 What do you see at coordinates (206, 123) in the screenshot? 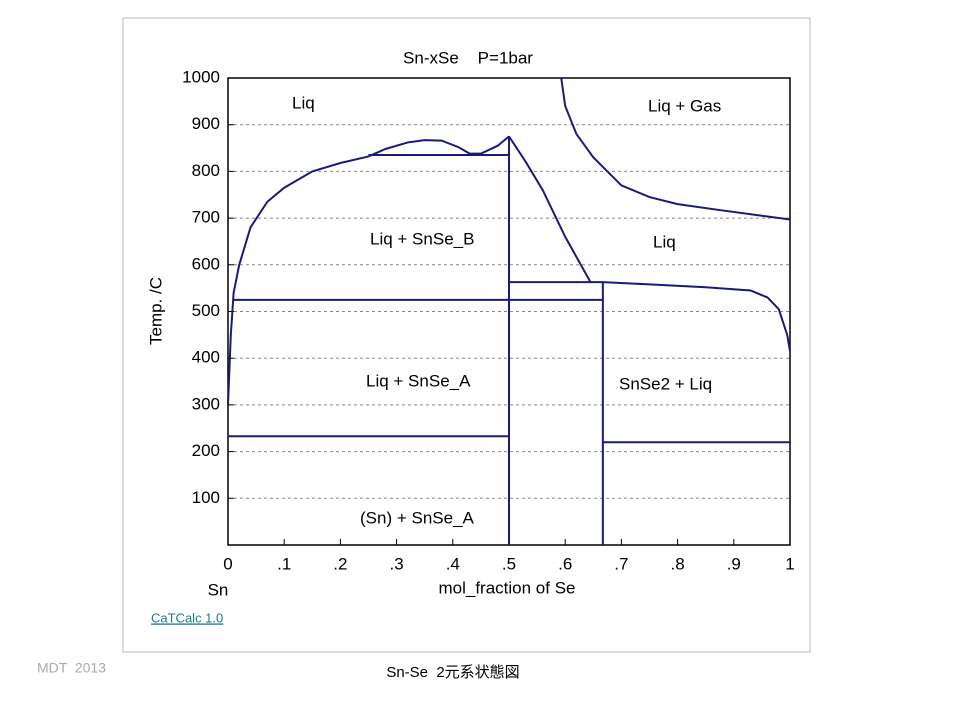
I see `y-tick-label: 900` at bounding box center [206, 123].